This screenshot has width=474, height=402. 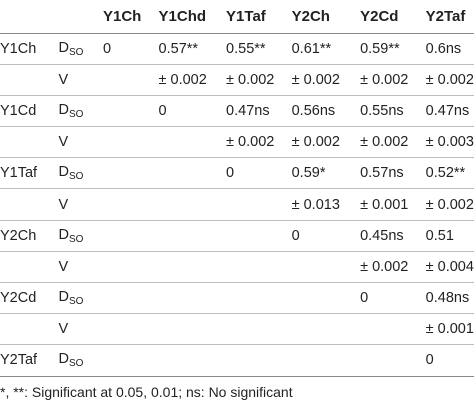 What do you see at coordinates (237, 17) in the screenshot?
I see `header-row: Y1Ch Y1Chd Y1Taf Y2Ch Y2Cd Y2Taf` at bounding box center [237, 17].